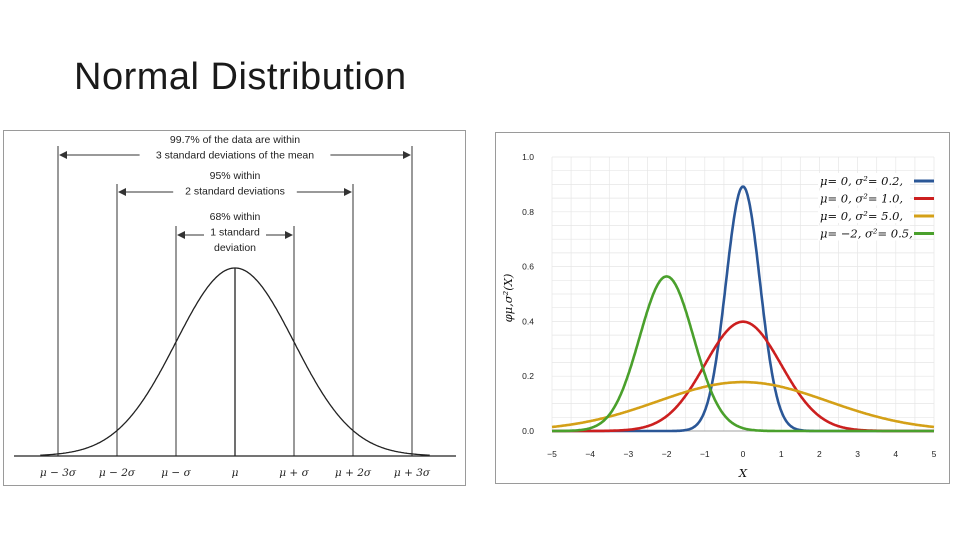 Image resolution: width=960 pixels, height=540 pixels. What do you see at coordinates (528, 431) in the screenshot?
I see `y-tick-label: 0.0` at bounding box center [528, 431].